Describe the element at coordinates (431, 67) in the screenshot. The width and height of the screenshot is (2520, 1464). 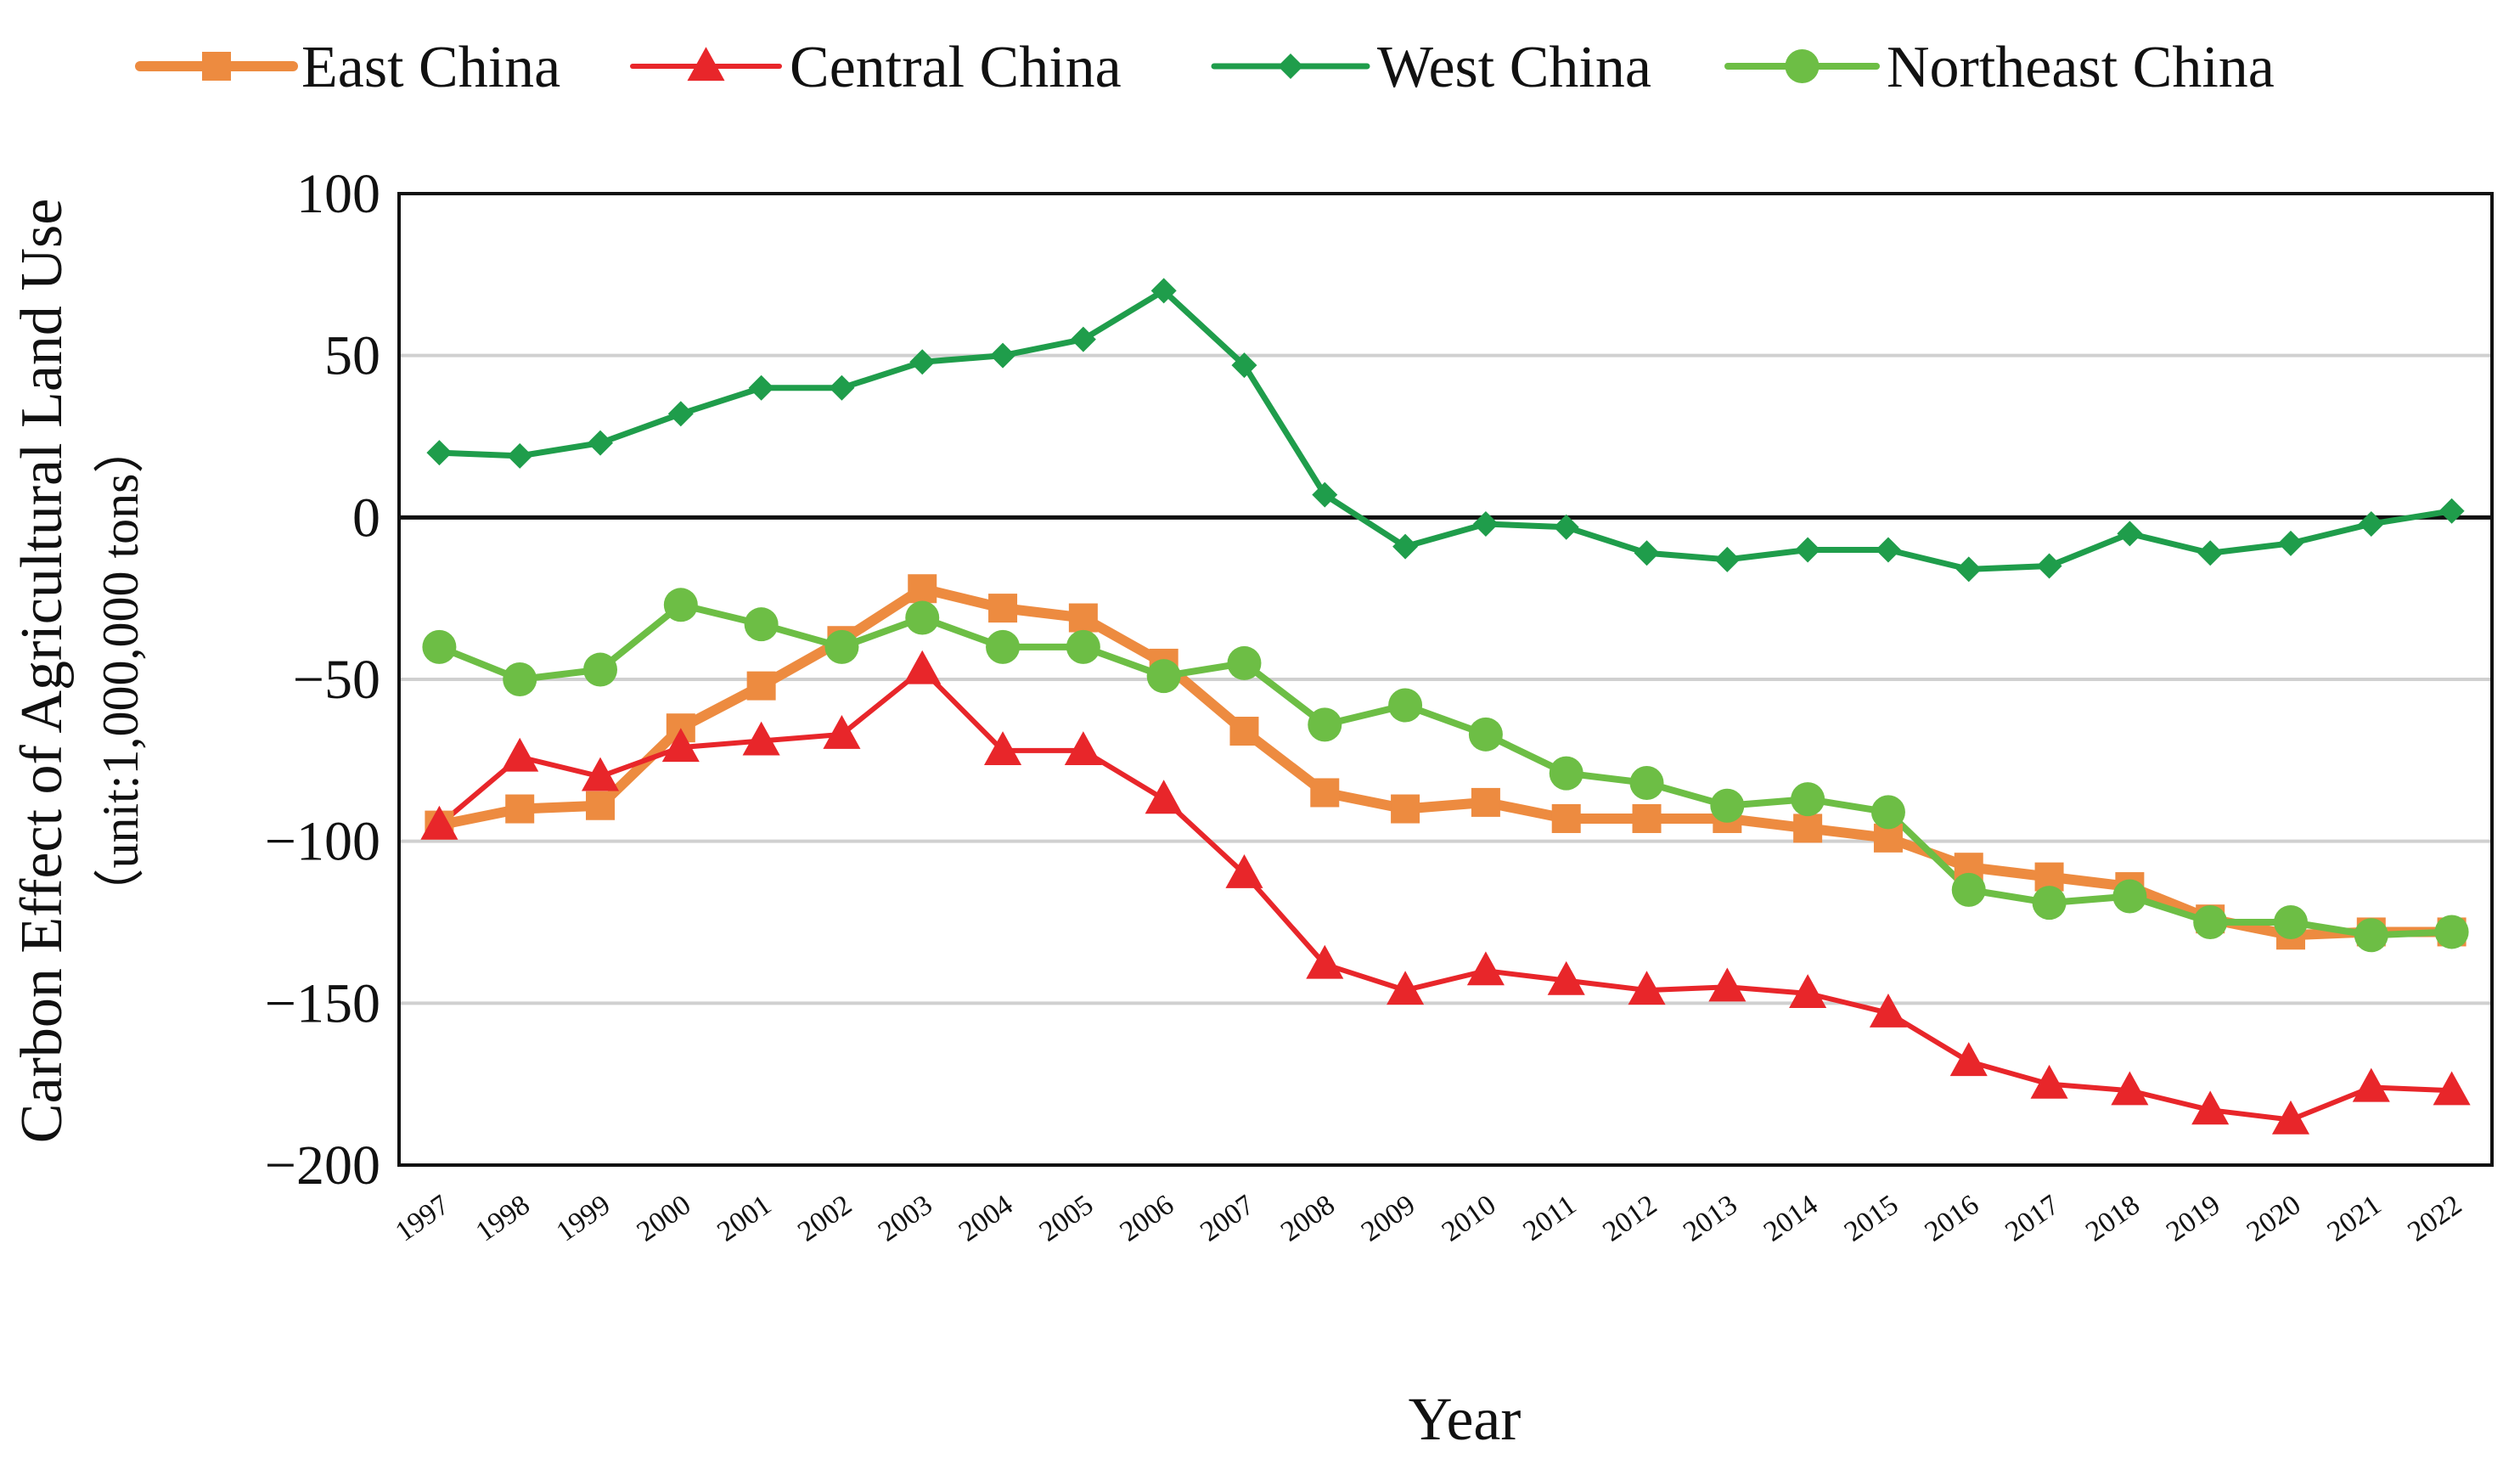
I see `legend-label: East China` at that location.